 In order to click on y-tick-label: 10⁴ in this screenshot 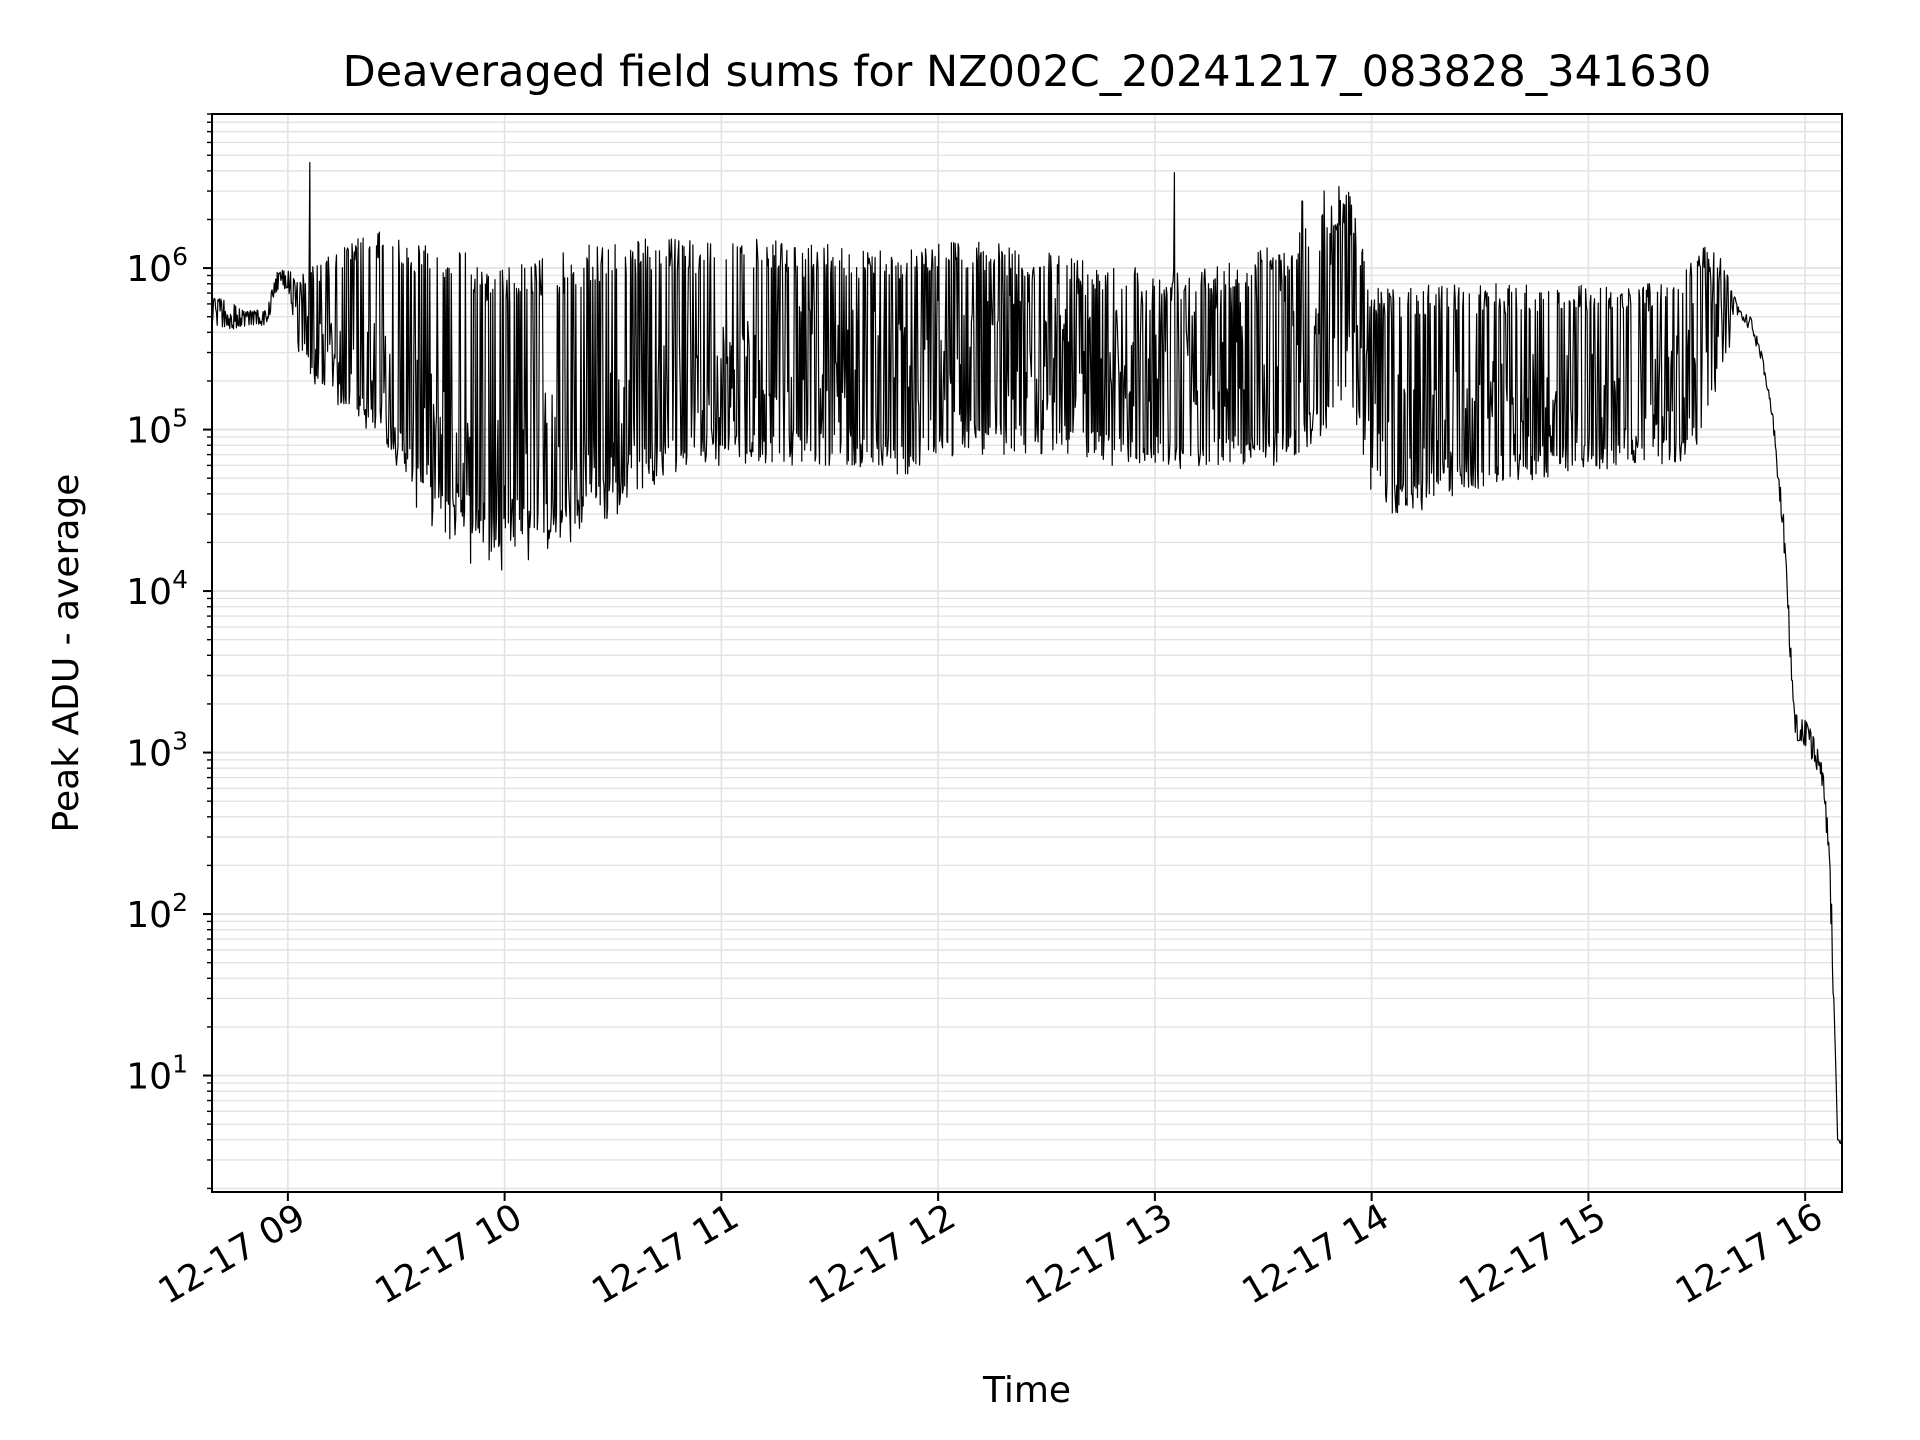, I will do `click(157, 589)`.